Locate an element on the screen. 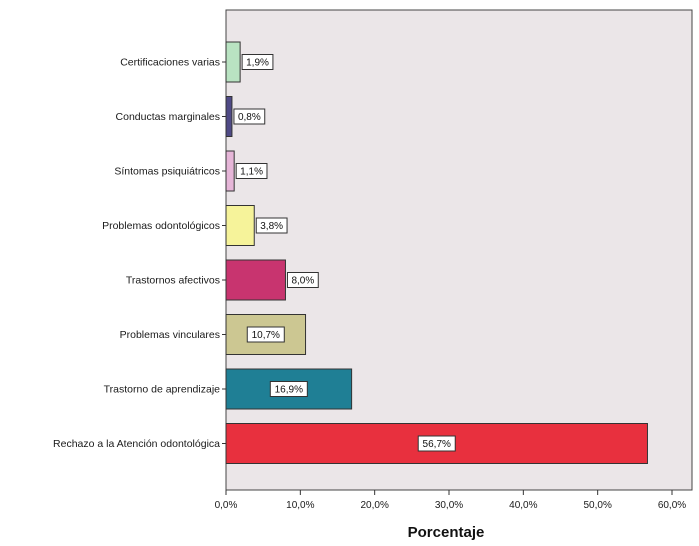 Image resolution: width=699 pixels, height=546 pixels. category-label: Síntomas psiquiátricos is located at coordinates (167, 172).